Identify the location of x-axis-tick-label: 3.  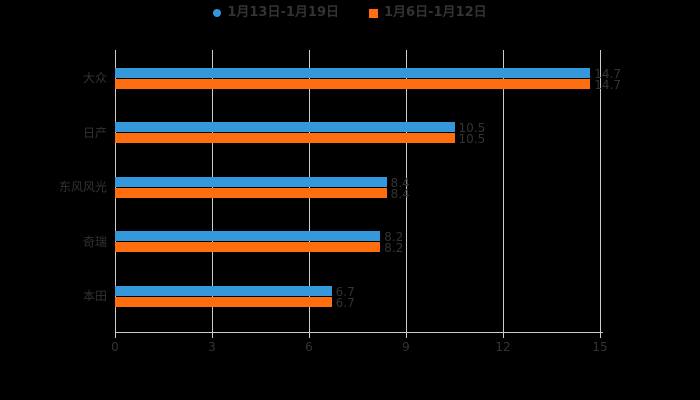
(212, 347).